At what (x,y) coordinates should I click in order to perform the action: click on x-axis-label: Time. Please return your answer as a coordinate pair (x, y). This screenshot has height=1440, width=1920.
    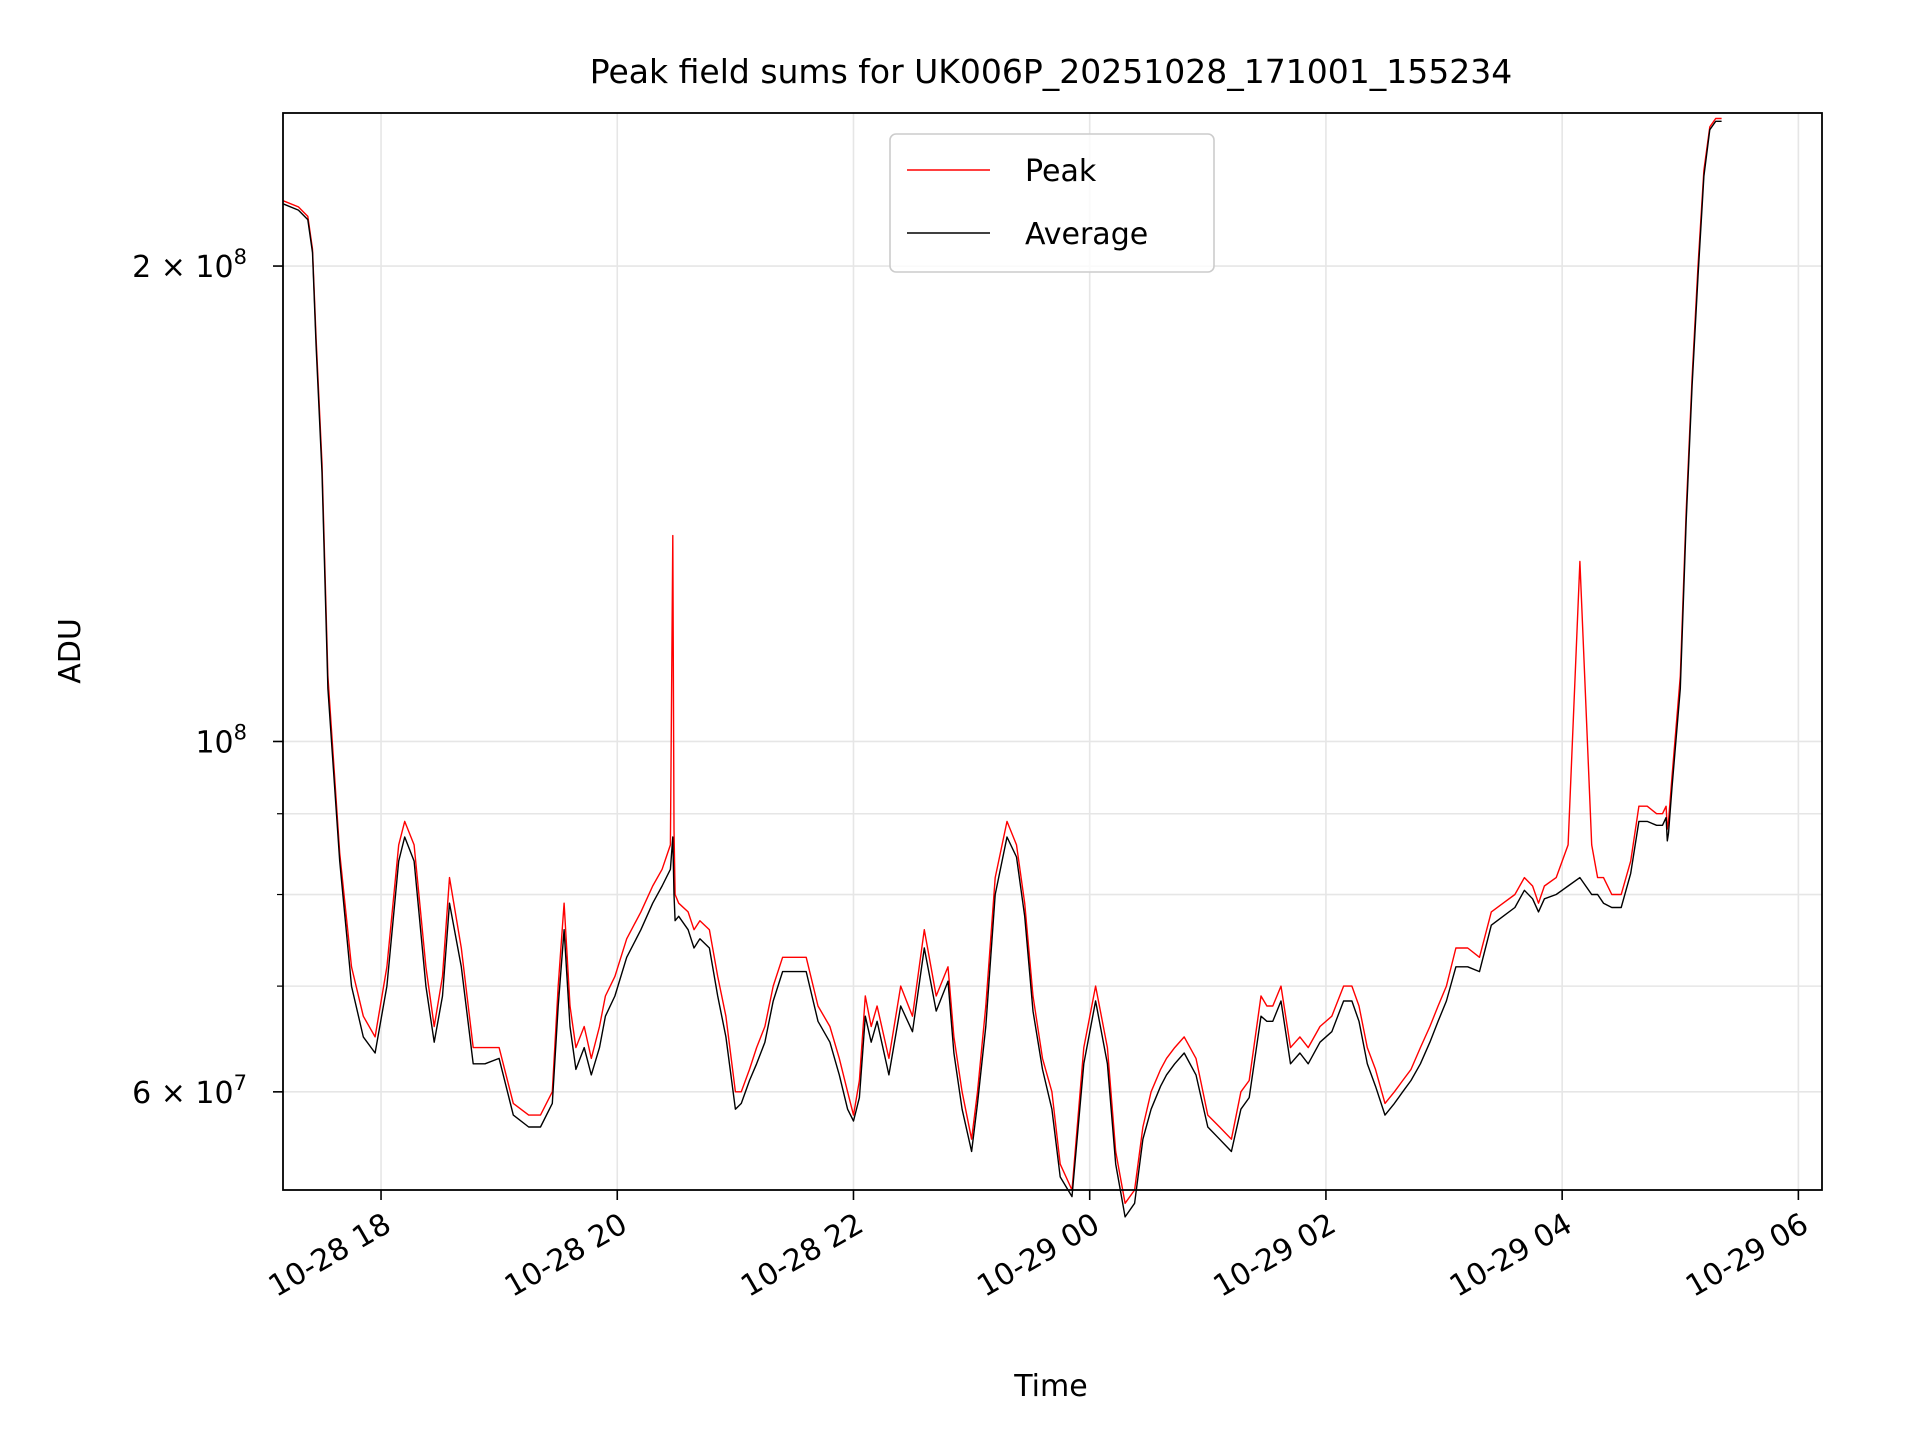
    Looking at the image, I should click on (1050, 1386).